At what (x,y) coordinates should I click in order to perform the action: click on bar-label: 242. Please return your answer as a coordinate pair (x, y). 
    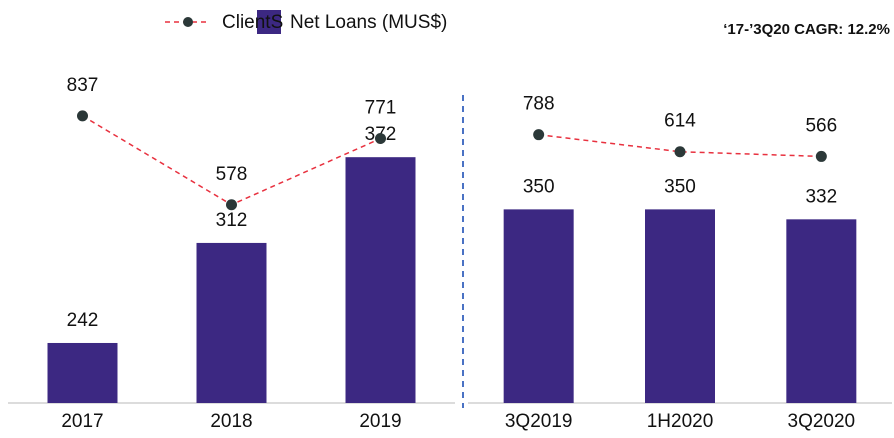
    Looking at the image, I should click on (83, 320).